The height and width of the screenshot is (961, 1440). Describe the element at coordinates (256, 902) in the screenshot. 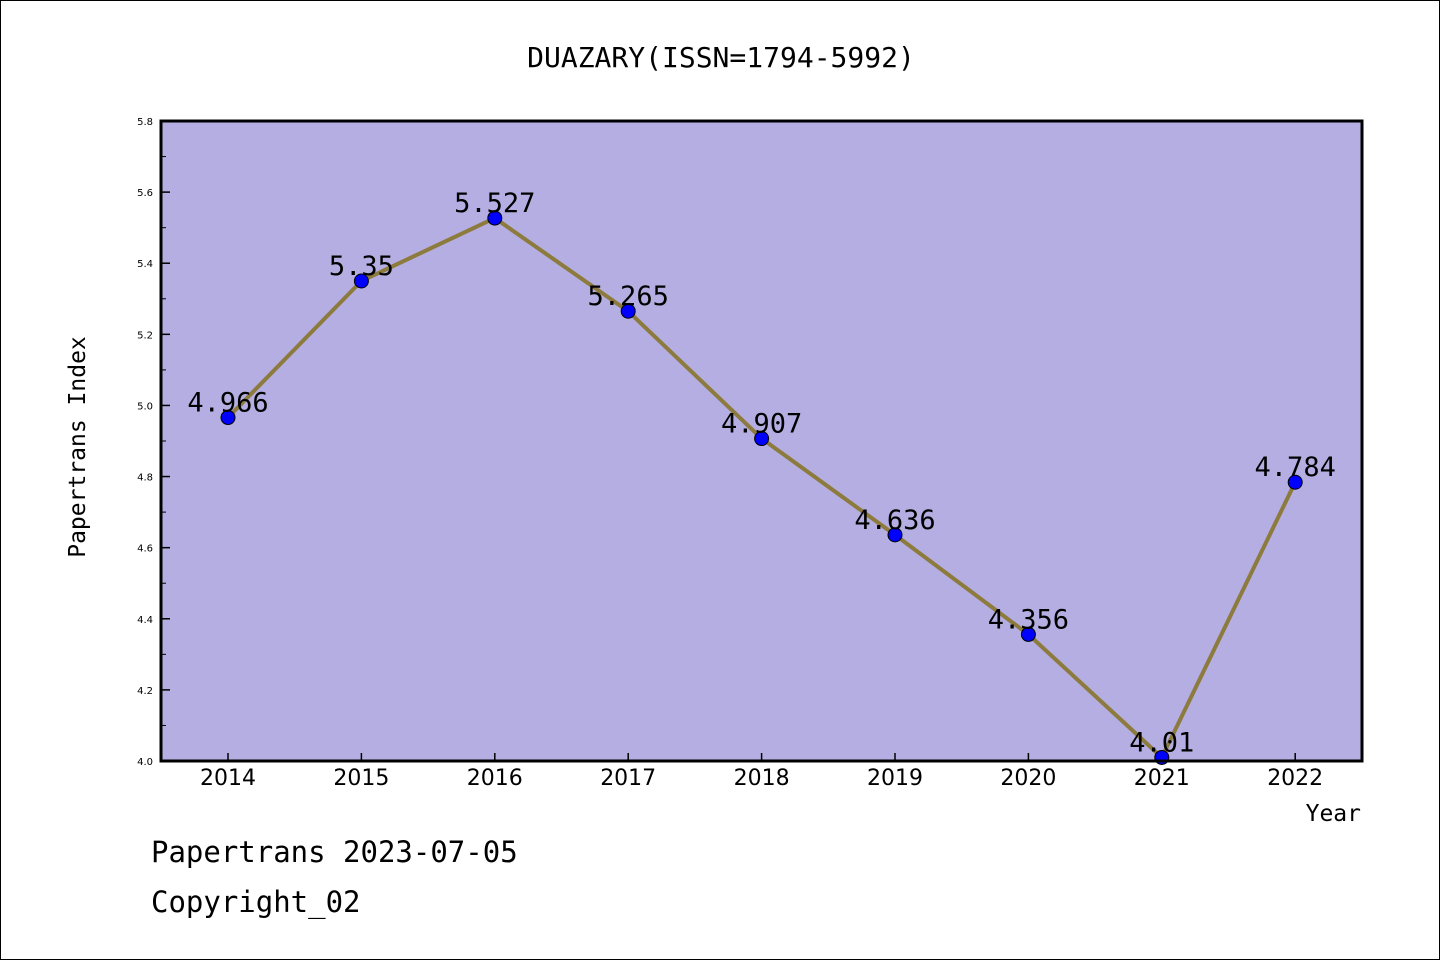

I see `footer-copyright: Copyright_02` at that location.